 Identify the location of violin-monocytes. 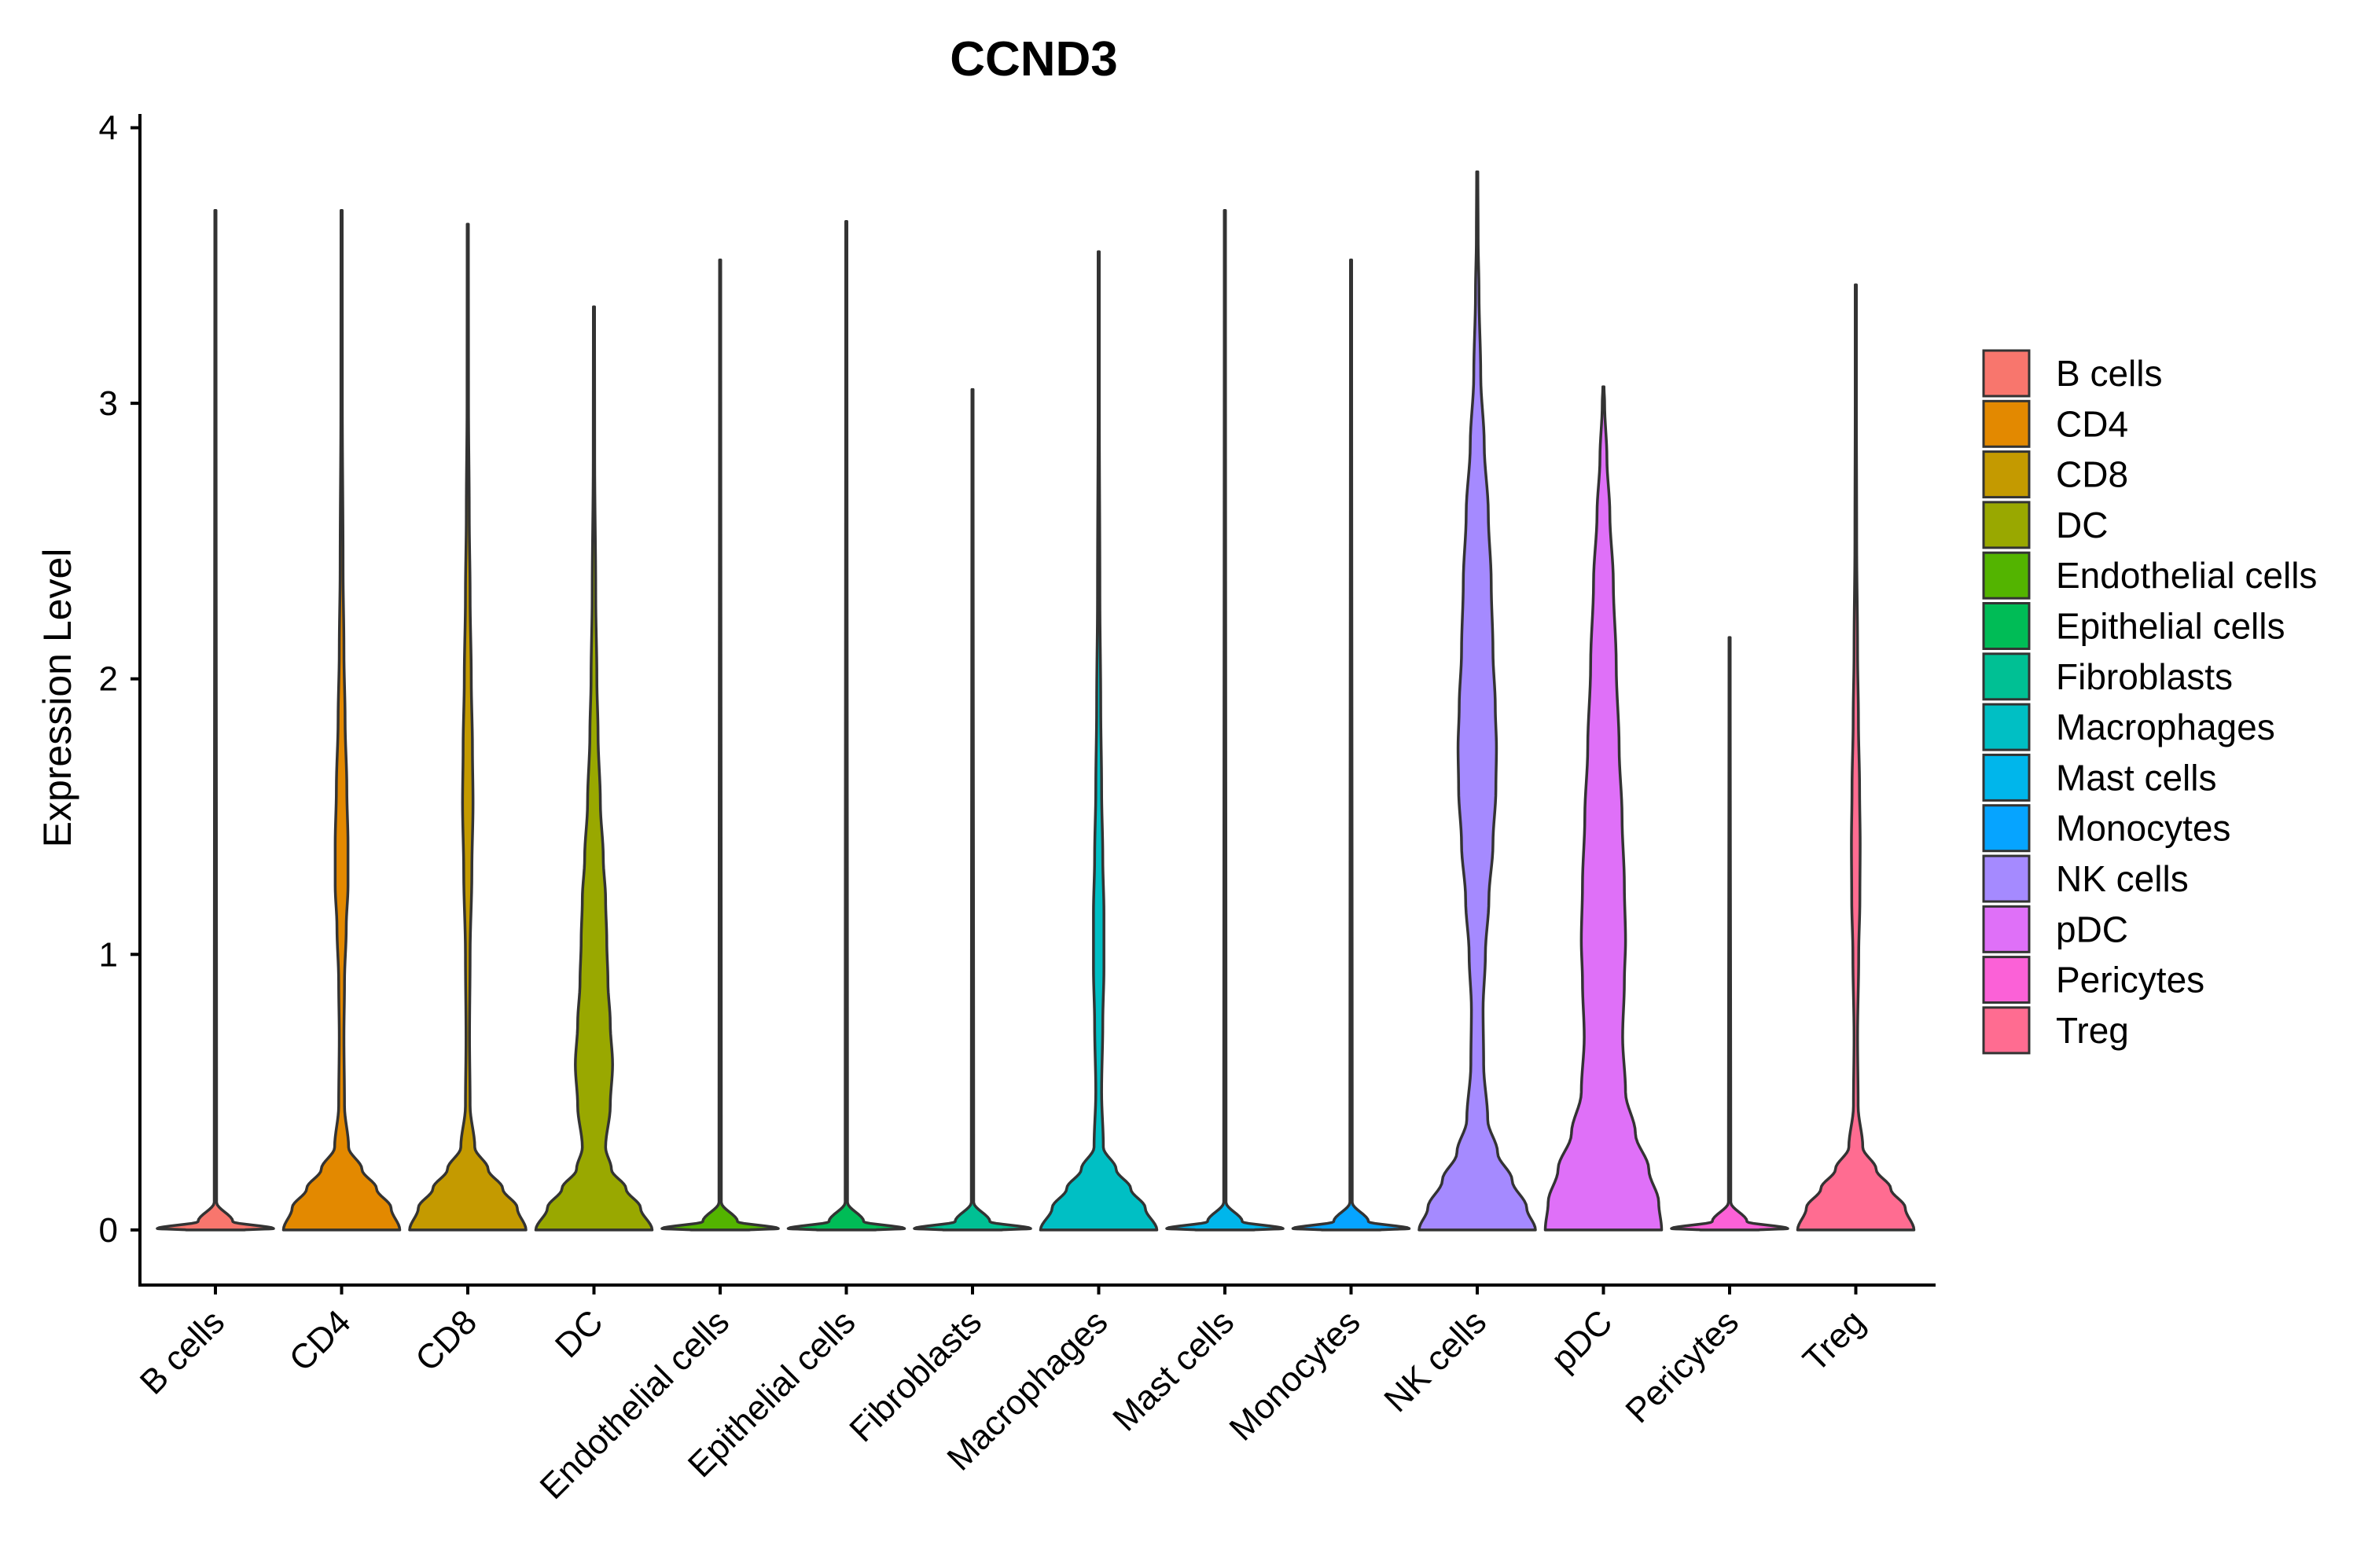
(1351, 745).